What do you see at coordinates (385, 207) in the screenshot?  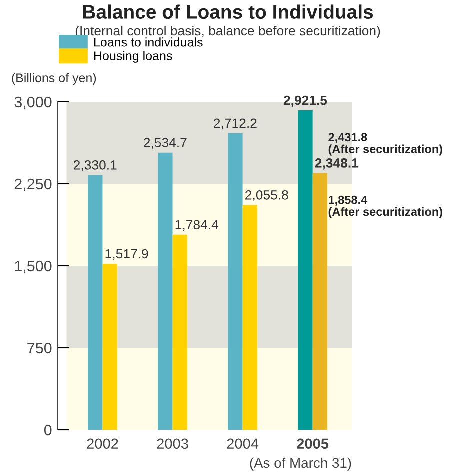 I see `annotation: 1,858.4 (After securitization)` at bounding box center [385, 207].